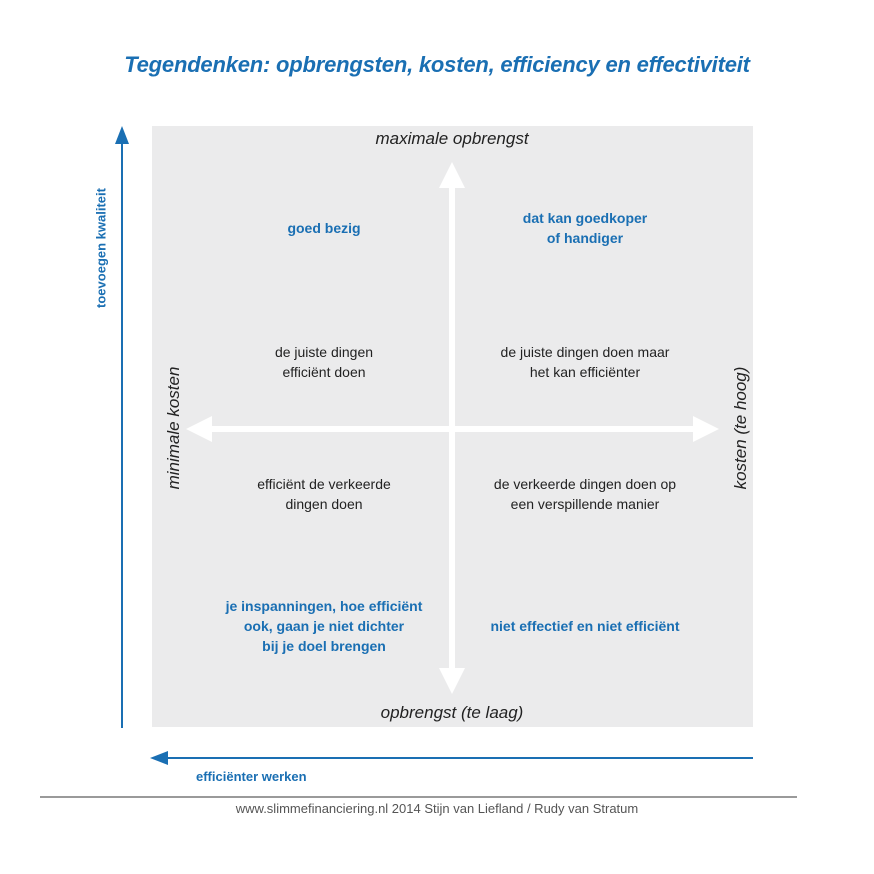  Describe the element at coordinates (418, 797) in the screenshot. I see `footer-divider` at that location.